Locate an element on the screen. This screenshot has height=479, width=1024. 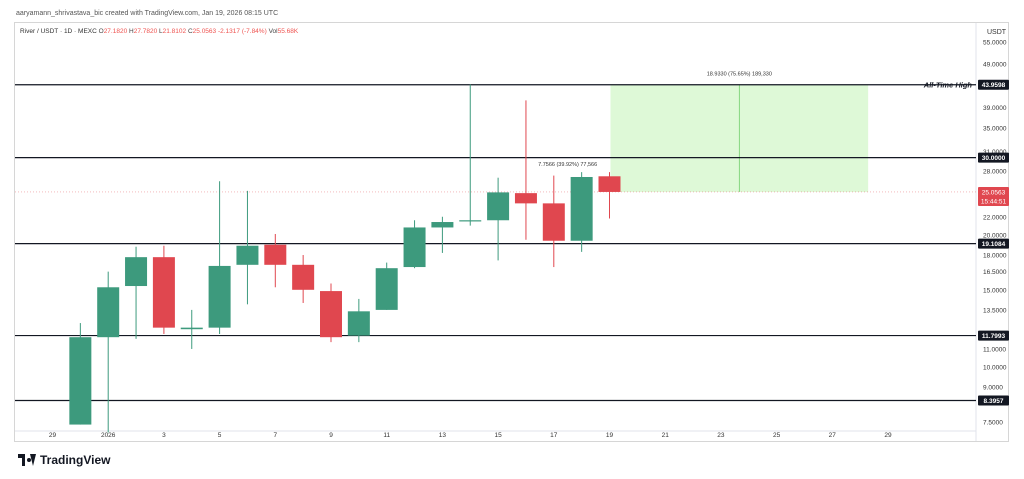
time-tick-label: 2026 is located at coordinates (108, 435).